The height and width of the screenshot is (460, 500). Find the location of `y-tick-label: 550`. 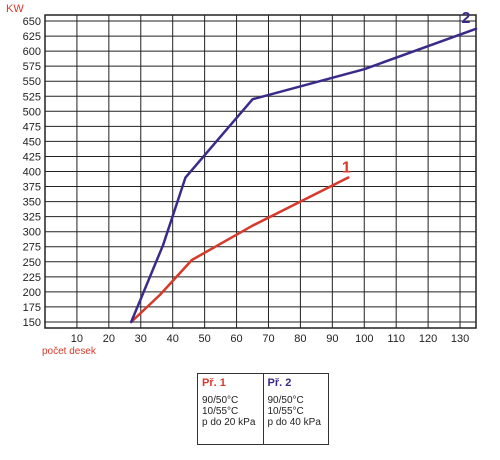

y-tick-label: 550 is located at coordinates (32, 82).